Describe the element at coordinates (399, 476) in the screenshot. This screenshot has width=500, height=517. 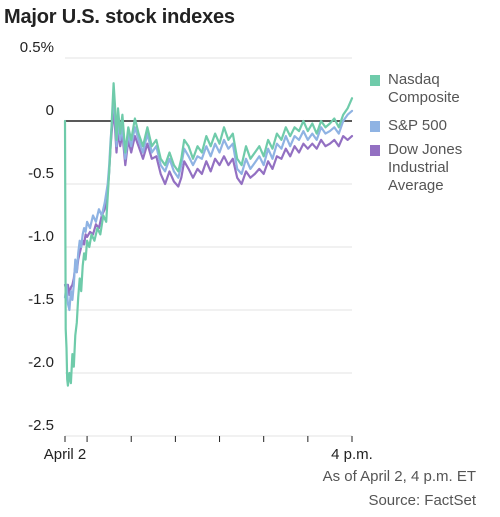
I see `as-of-note: As of April 2, 4 p.m. ET` at that location.